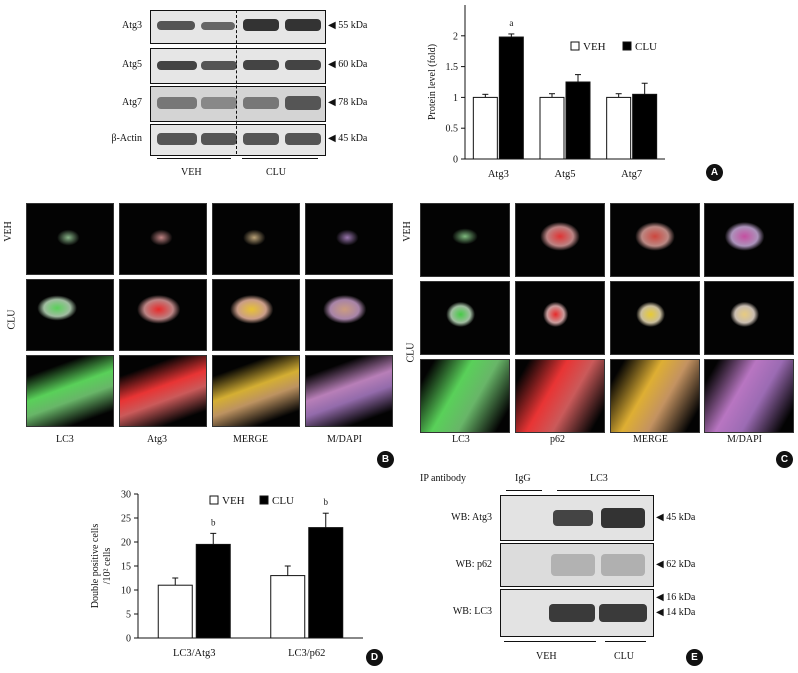 This screenshot has height=673, width=798. I want to click on panel-badge-b: B, so click(385, 459).